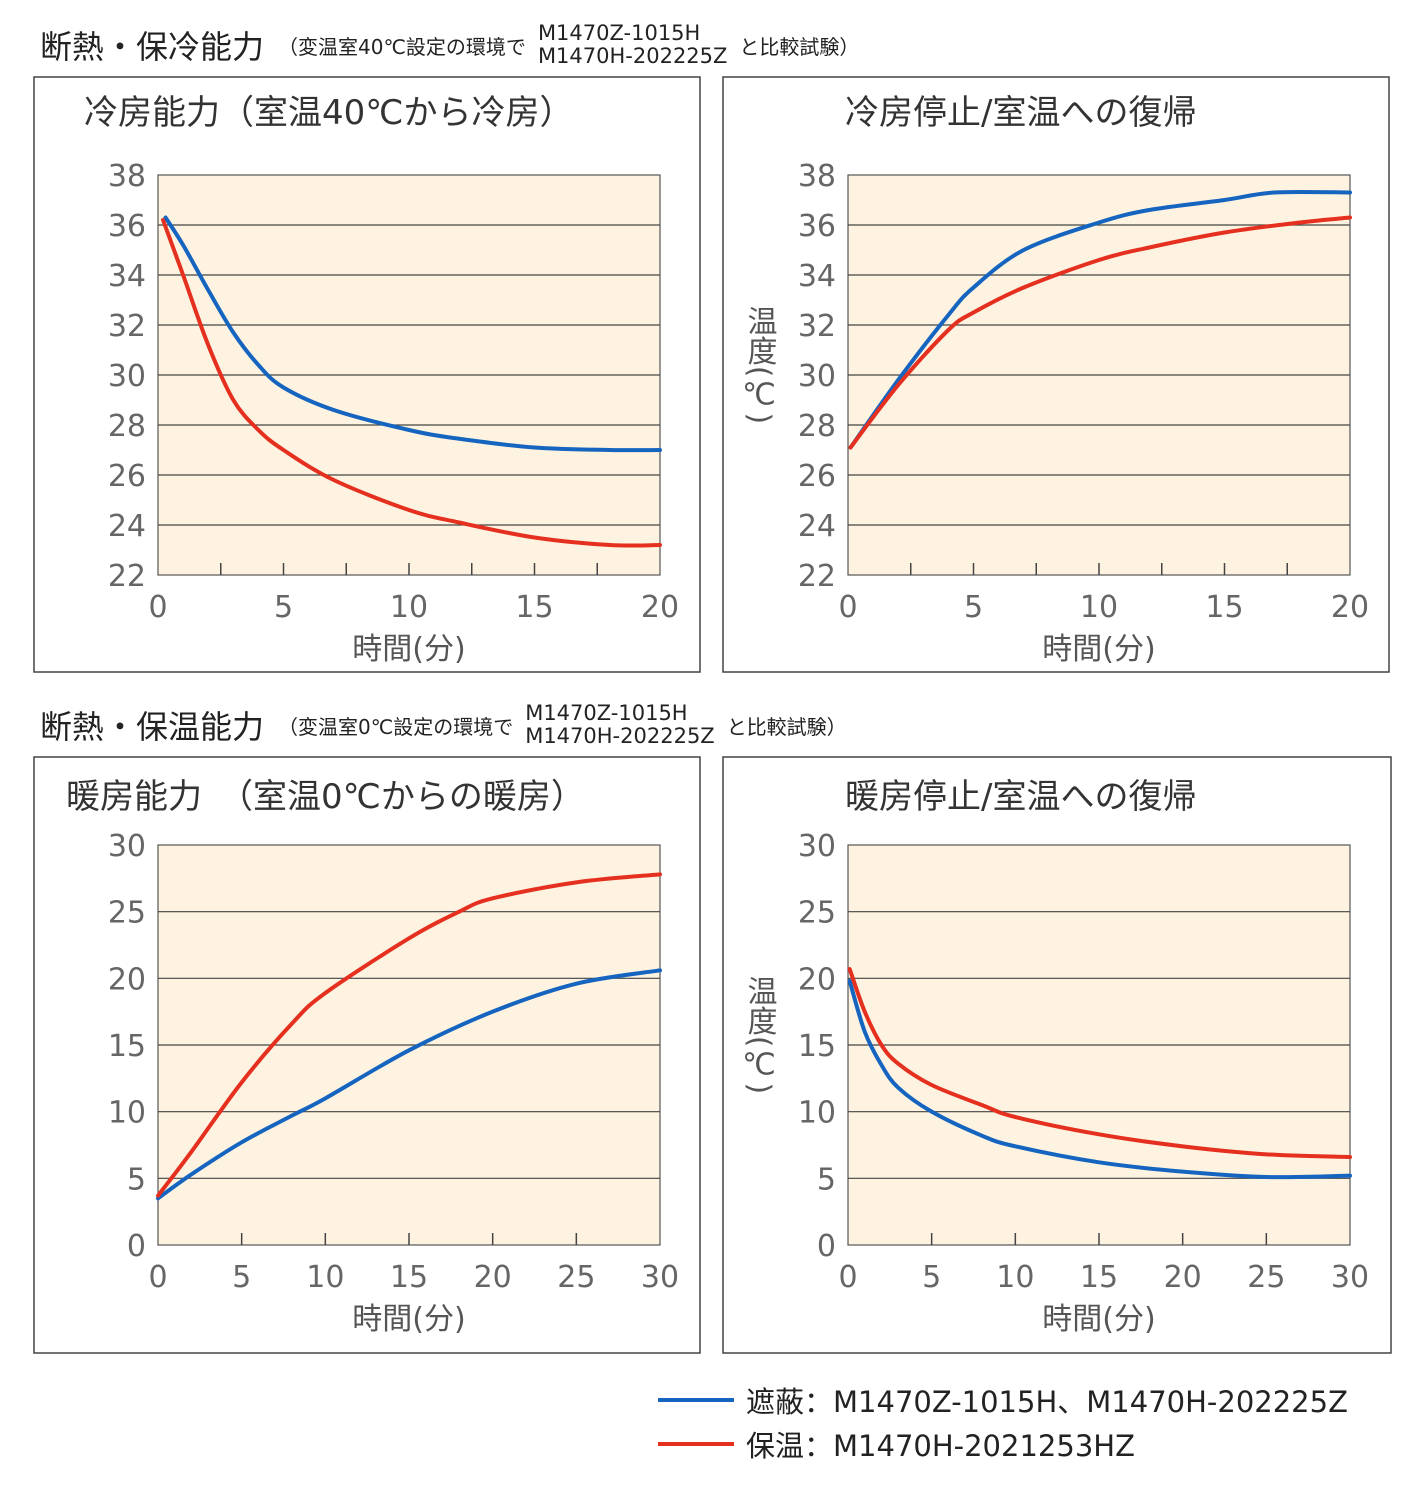  Describe the element at coordinates (402, 46) in the screenshot. I see `section-condition: （変温室40℃設定の環境で` at that location.